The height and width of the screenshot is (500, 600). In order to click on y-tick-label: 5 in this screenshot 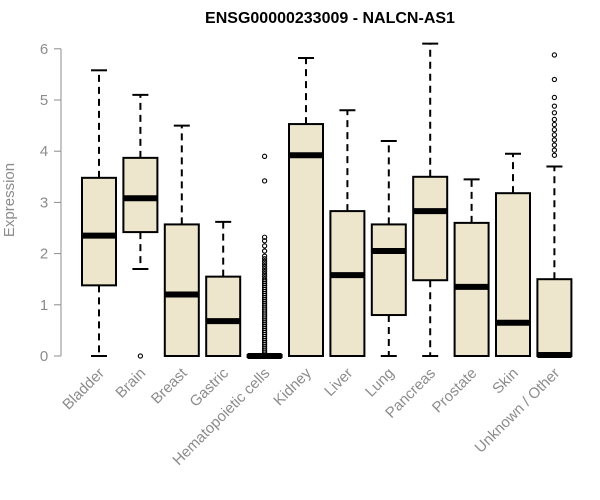, I will do `click(44, 100)`.